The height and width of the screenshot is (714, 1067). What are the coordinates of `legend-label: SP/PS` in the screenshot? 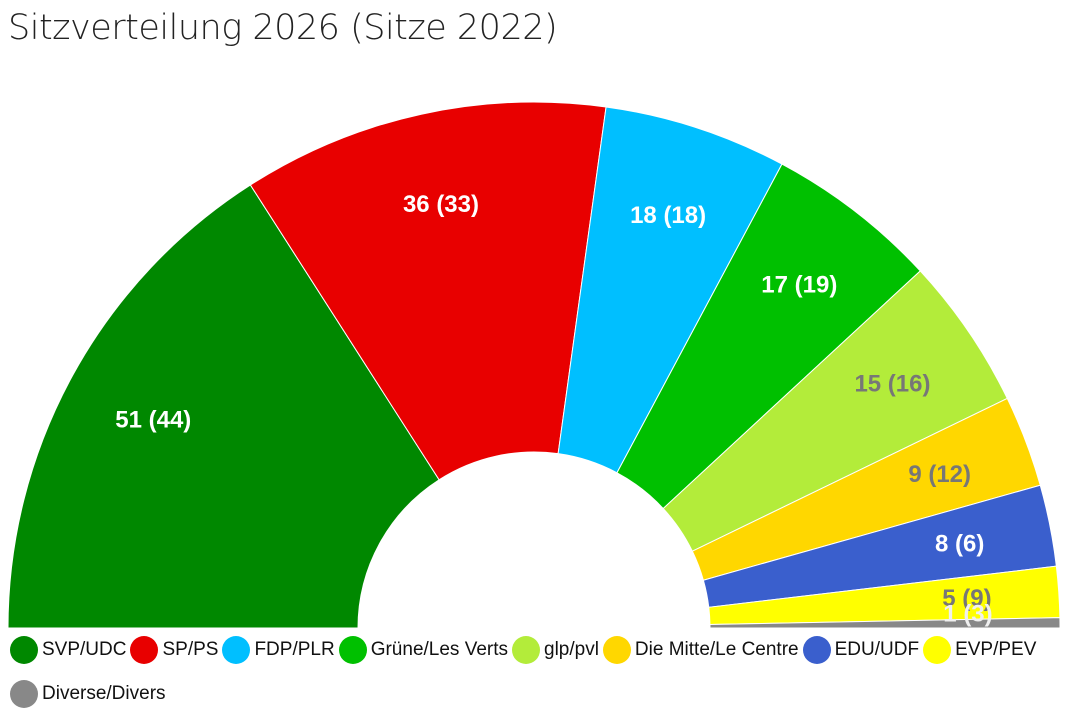 It's located at (190, 649).